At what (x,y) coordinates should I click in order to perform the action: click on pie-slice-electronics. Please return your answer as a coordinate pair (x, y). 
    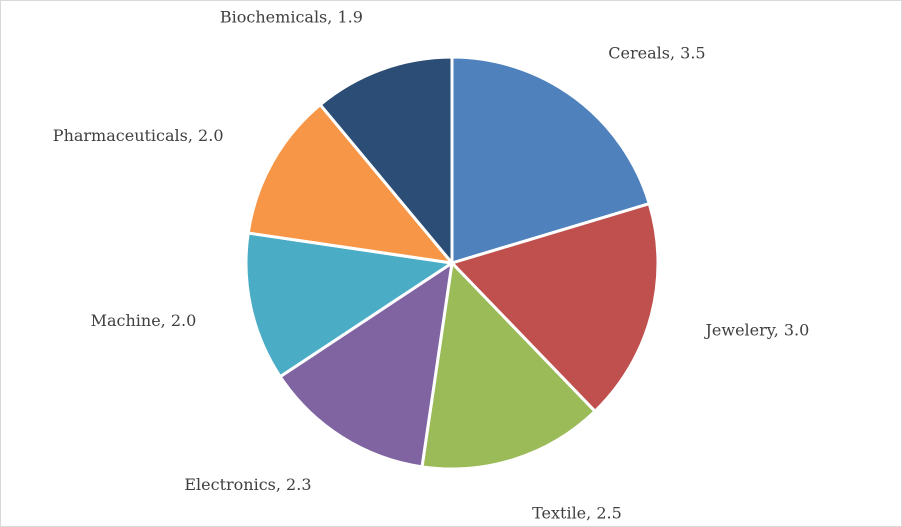
    Looking at the image, I should click on (366, 365).